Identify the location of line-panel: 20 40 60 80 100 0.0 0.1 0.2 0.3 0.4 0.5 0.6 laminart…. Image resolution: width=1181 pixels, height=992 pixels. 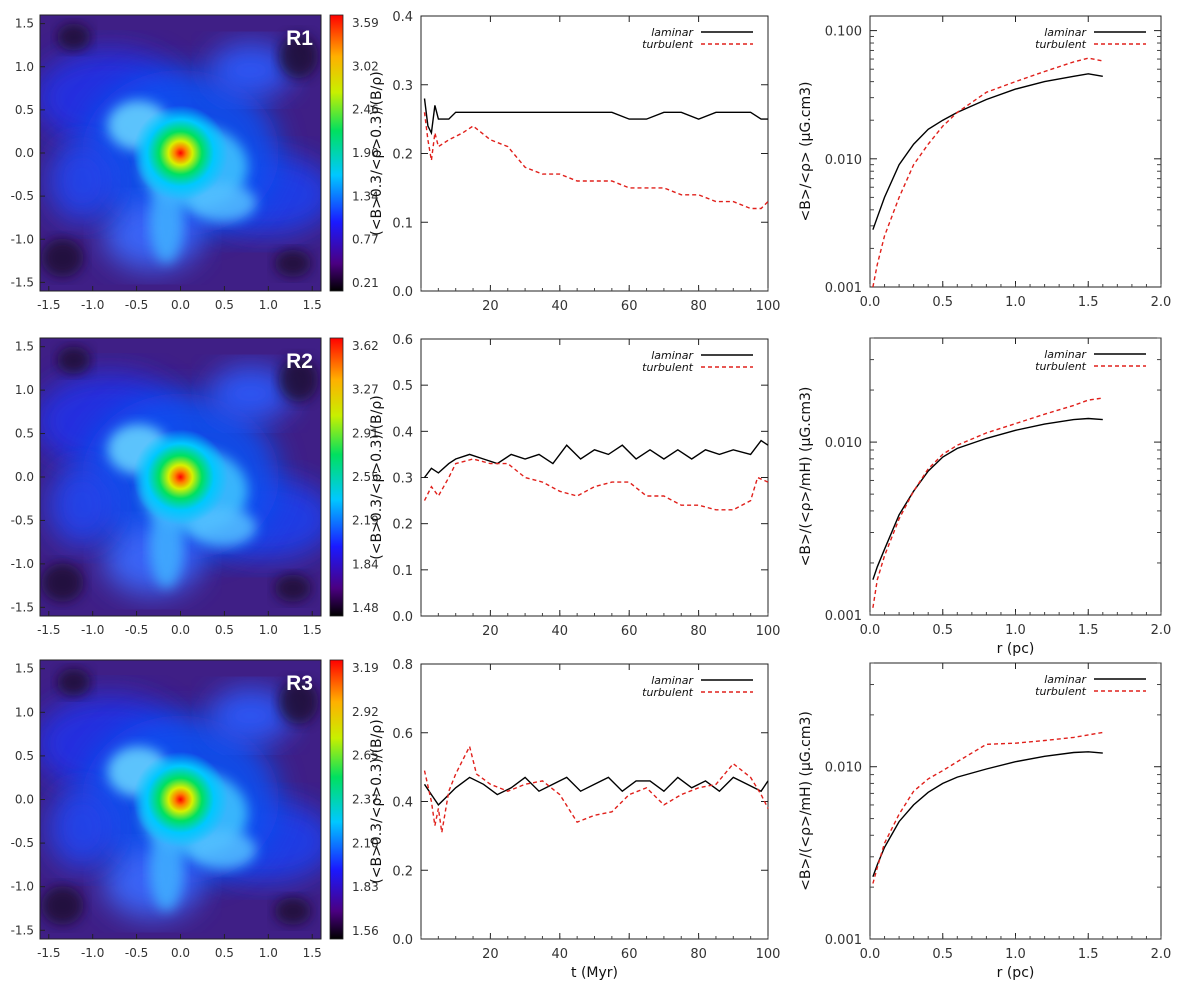
(574, 486).